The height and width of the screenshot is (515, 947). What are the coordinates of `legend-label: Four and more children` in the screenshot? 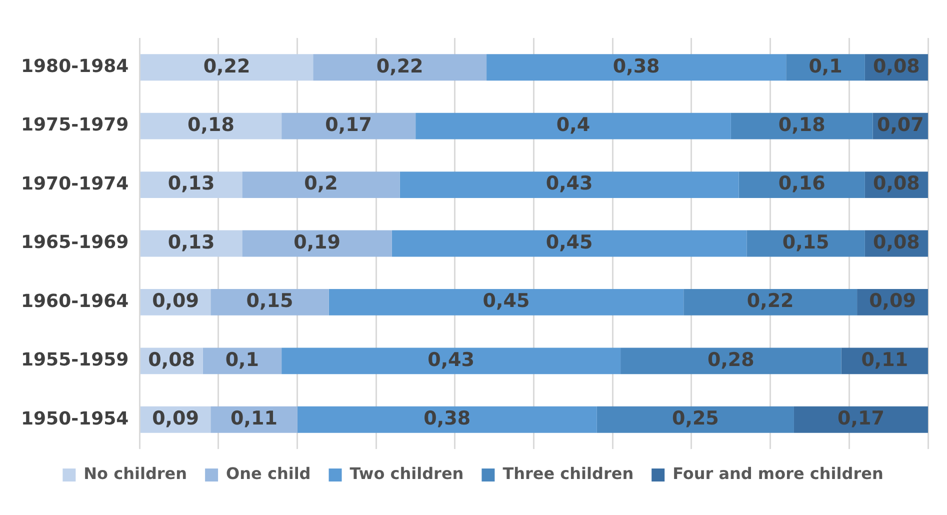 It's located at (778, 474).